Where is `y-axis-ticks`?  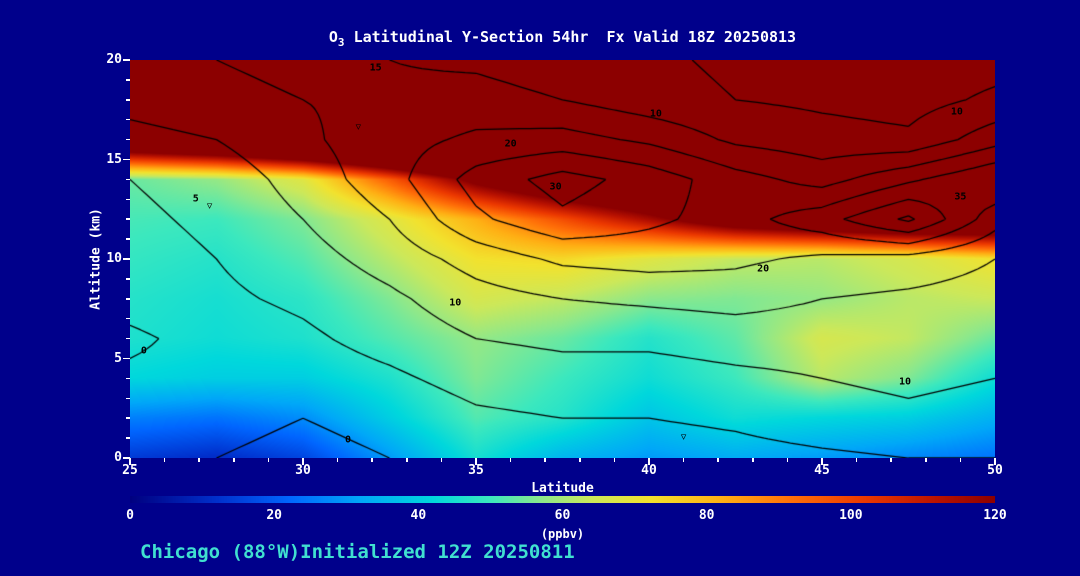
y-axis-ticks is located at coordinates (125, 259).